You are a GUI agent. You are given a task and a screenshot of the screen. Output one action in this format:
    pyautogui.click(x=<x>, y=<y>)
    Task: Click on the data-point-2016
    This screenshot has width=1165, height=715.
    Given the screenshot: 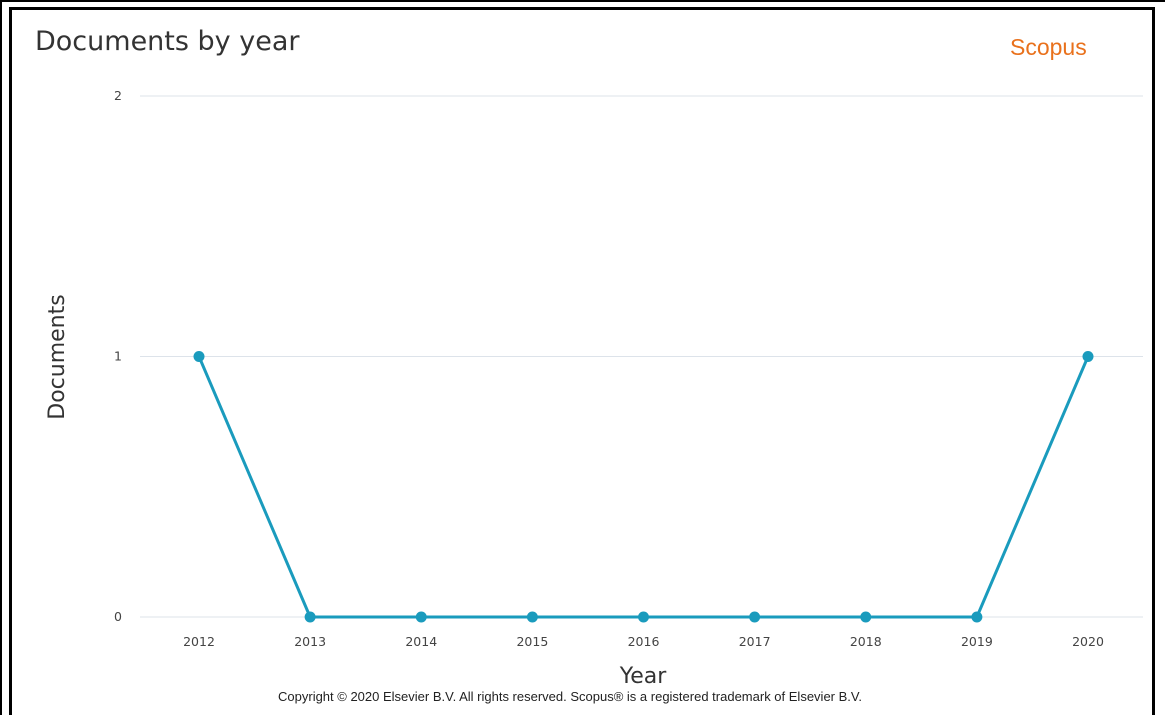 What is the action you would take?
    pyautogui.click(x=643, y=617)
    